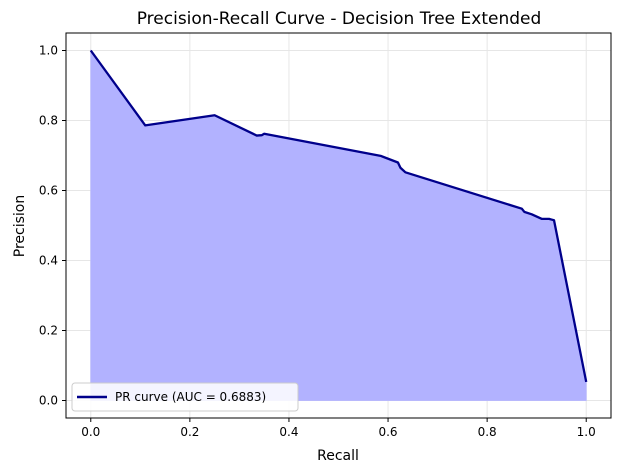 This screenshot has height=475, width=617. What do you see at coordinates (48, 51) in the screenshot?
I see `y-tick-label: 1.0` at bounding box center [48, 51].